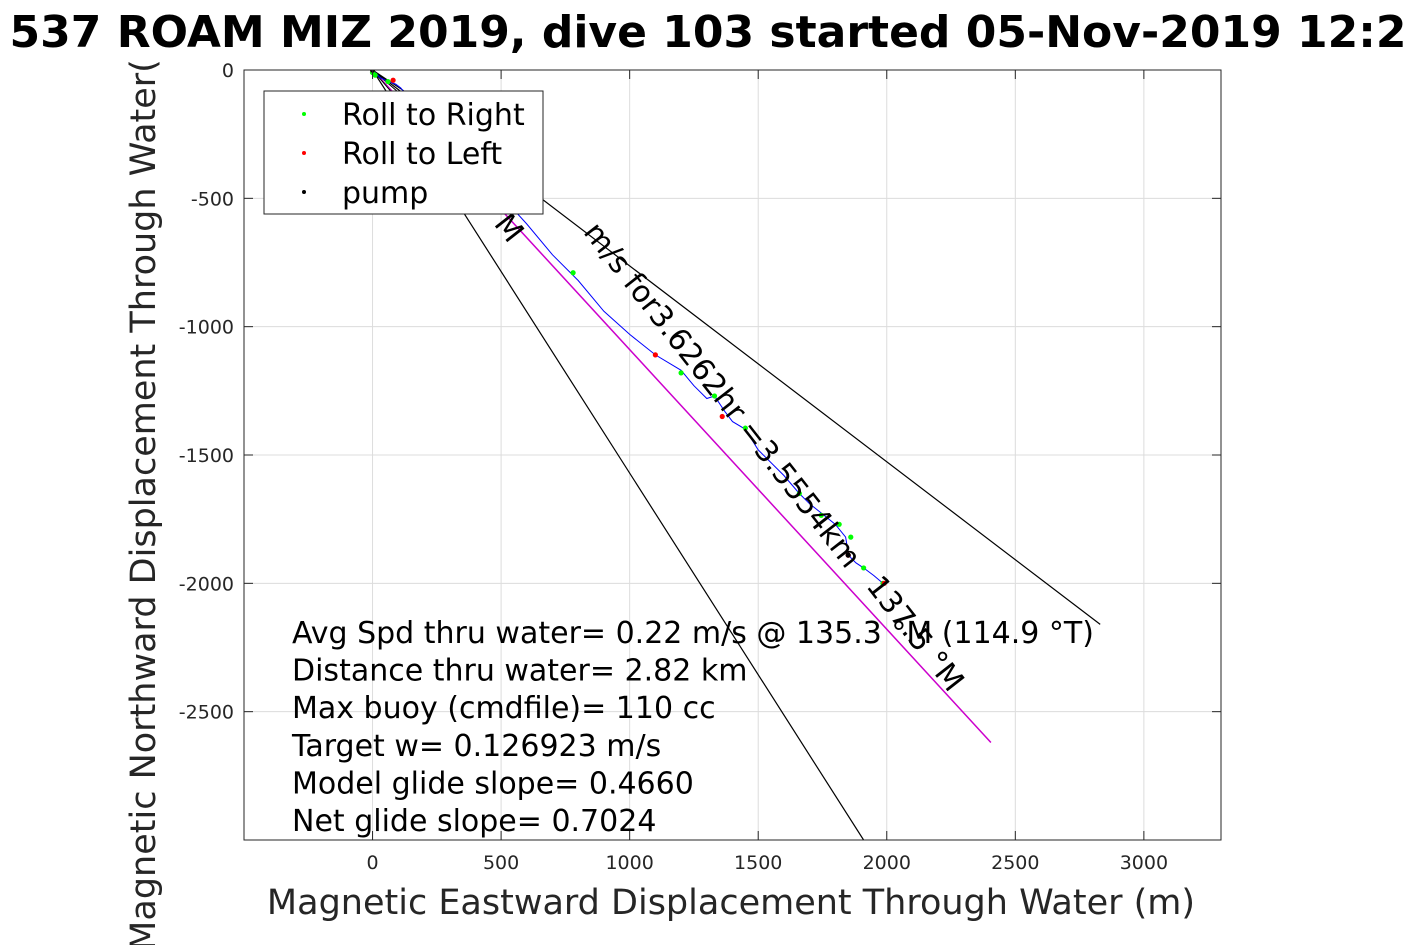 The height and width of the screenshot is (945, 1417). Describe the element at coordinates (504, 708) in the screenshot. I see `stats-annotation: Max buoy (cmdfile)= 110 cc` at that location.